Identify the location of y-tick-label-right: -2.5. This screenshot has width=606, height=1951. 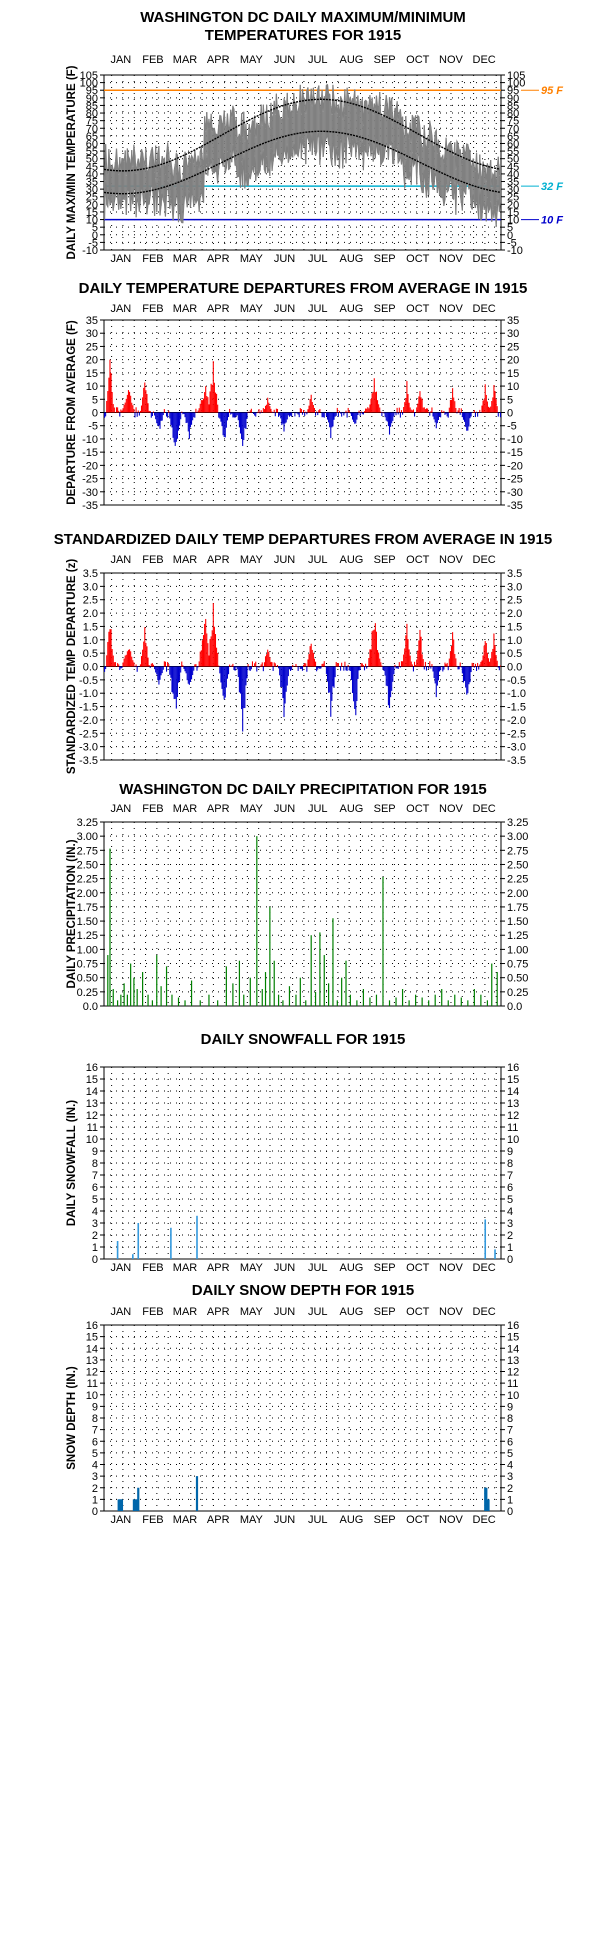
(516, 734).